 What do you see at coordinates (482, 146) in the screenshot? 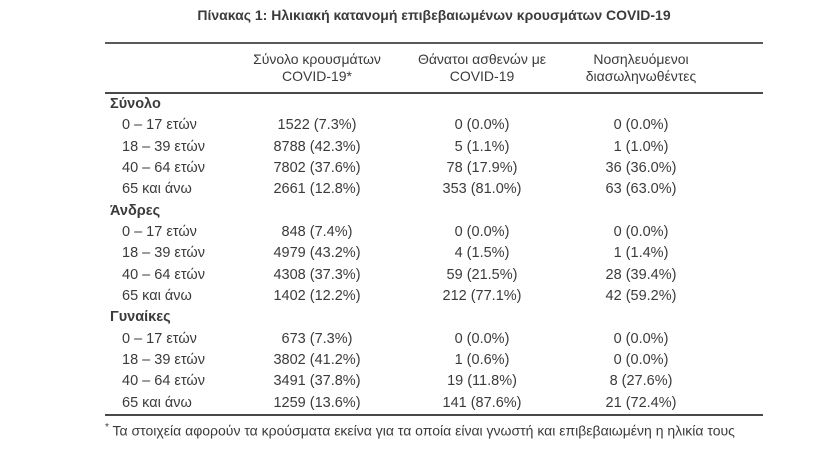
I see `deaths-cell: 5 (1.1%)` at bounding box center [482, 146].